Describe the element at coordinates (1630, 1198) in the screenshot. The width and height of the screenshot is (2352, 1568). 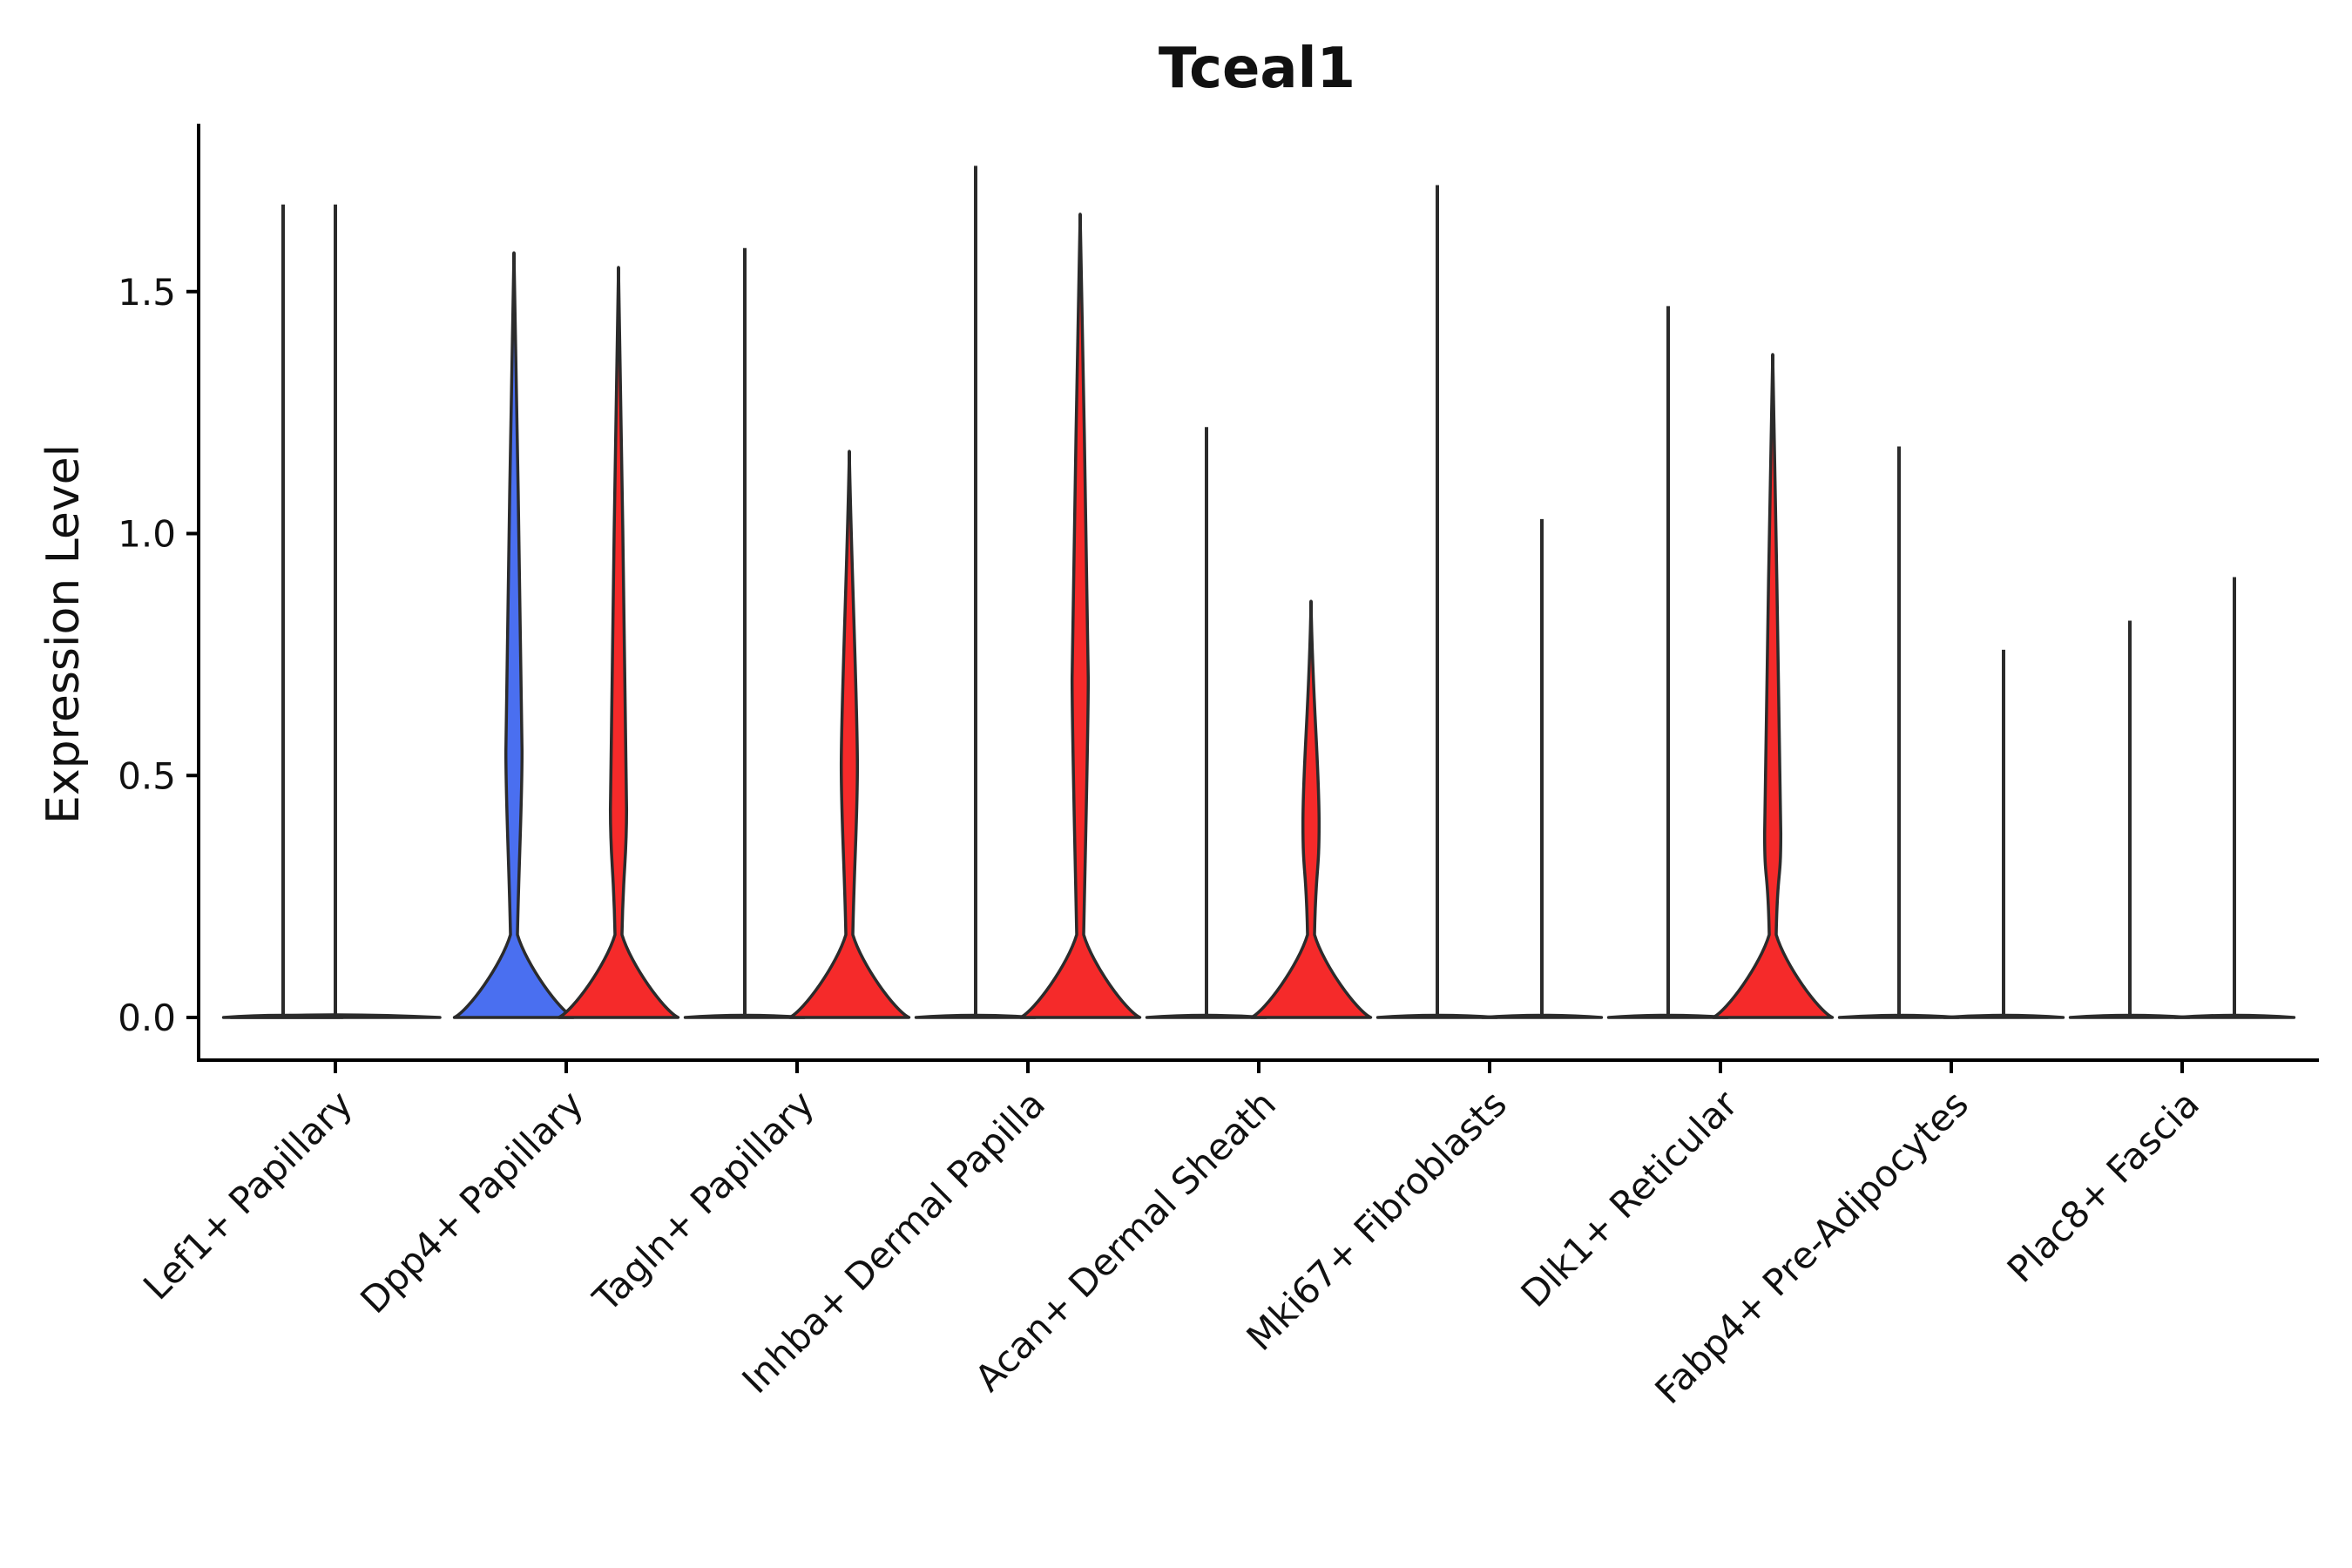
I see `x-tick-label: Dlk1+ Reticular` at that location.